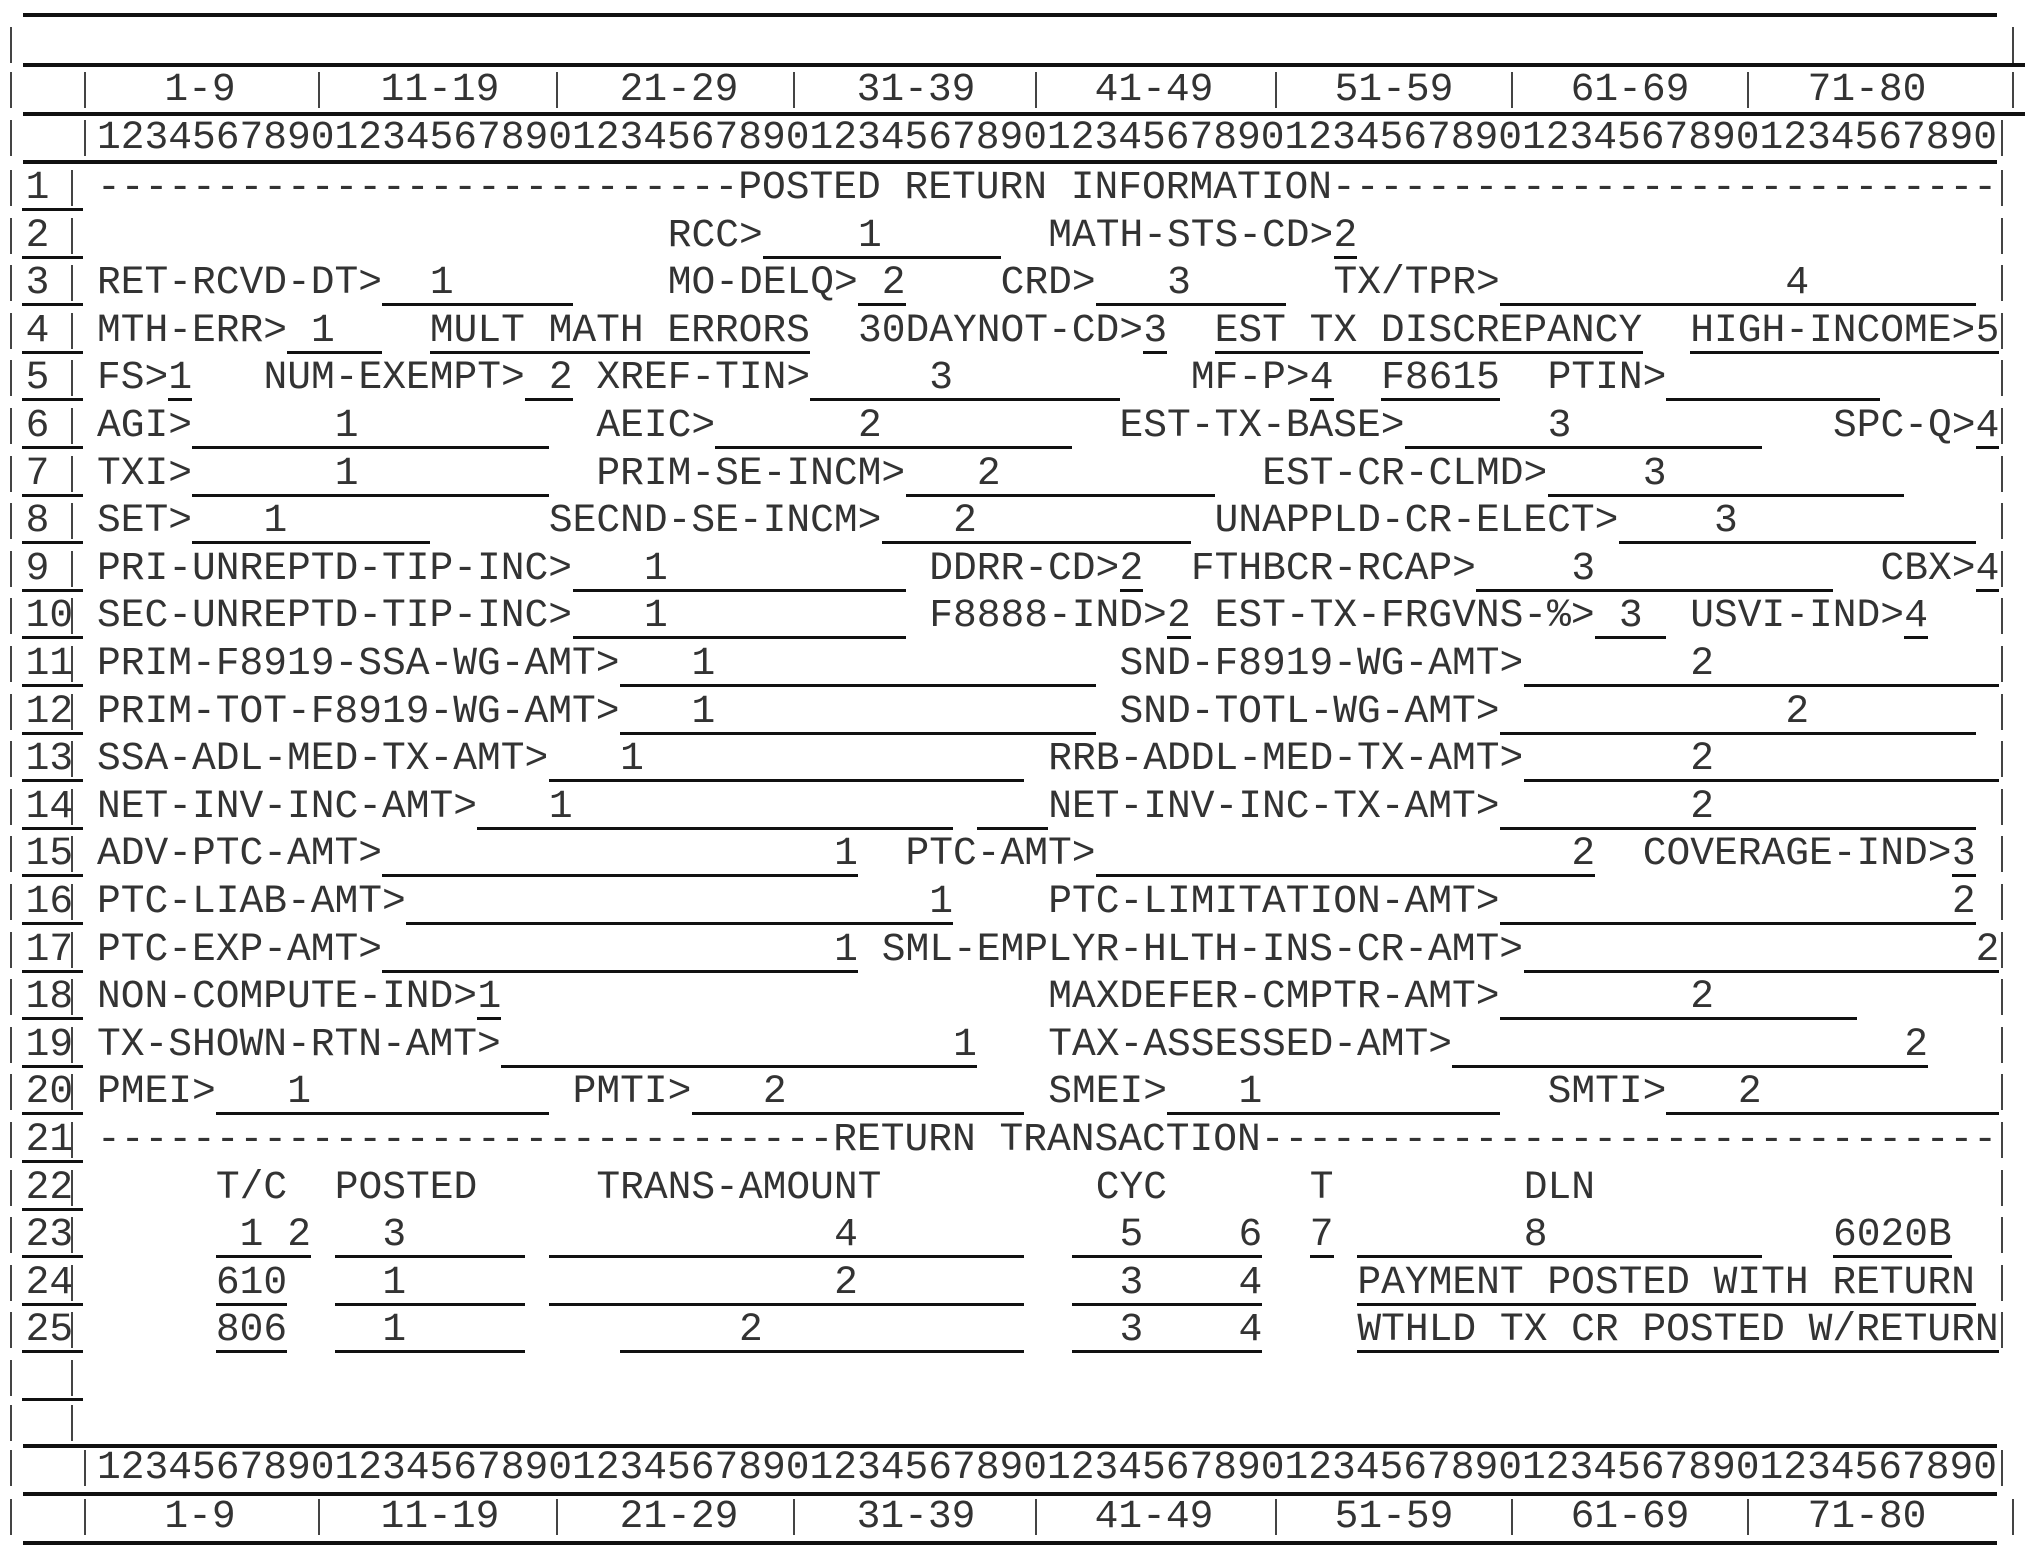  What do you see at coordinates (1416, 521) in the screenshot?
I see `field-label: UNAPPLD-CR-ELECT>` at bounding box center [1416, 521].